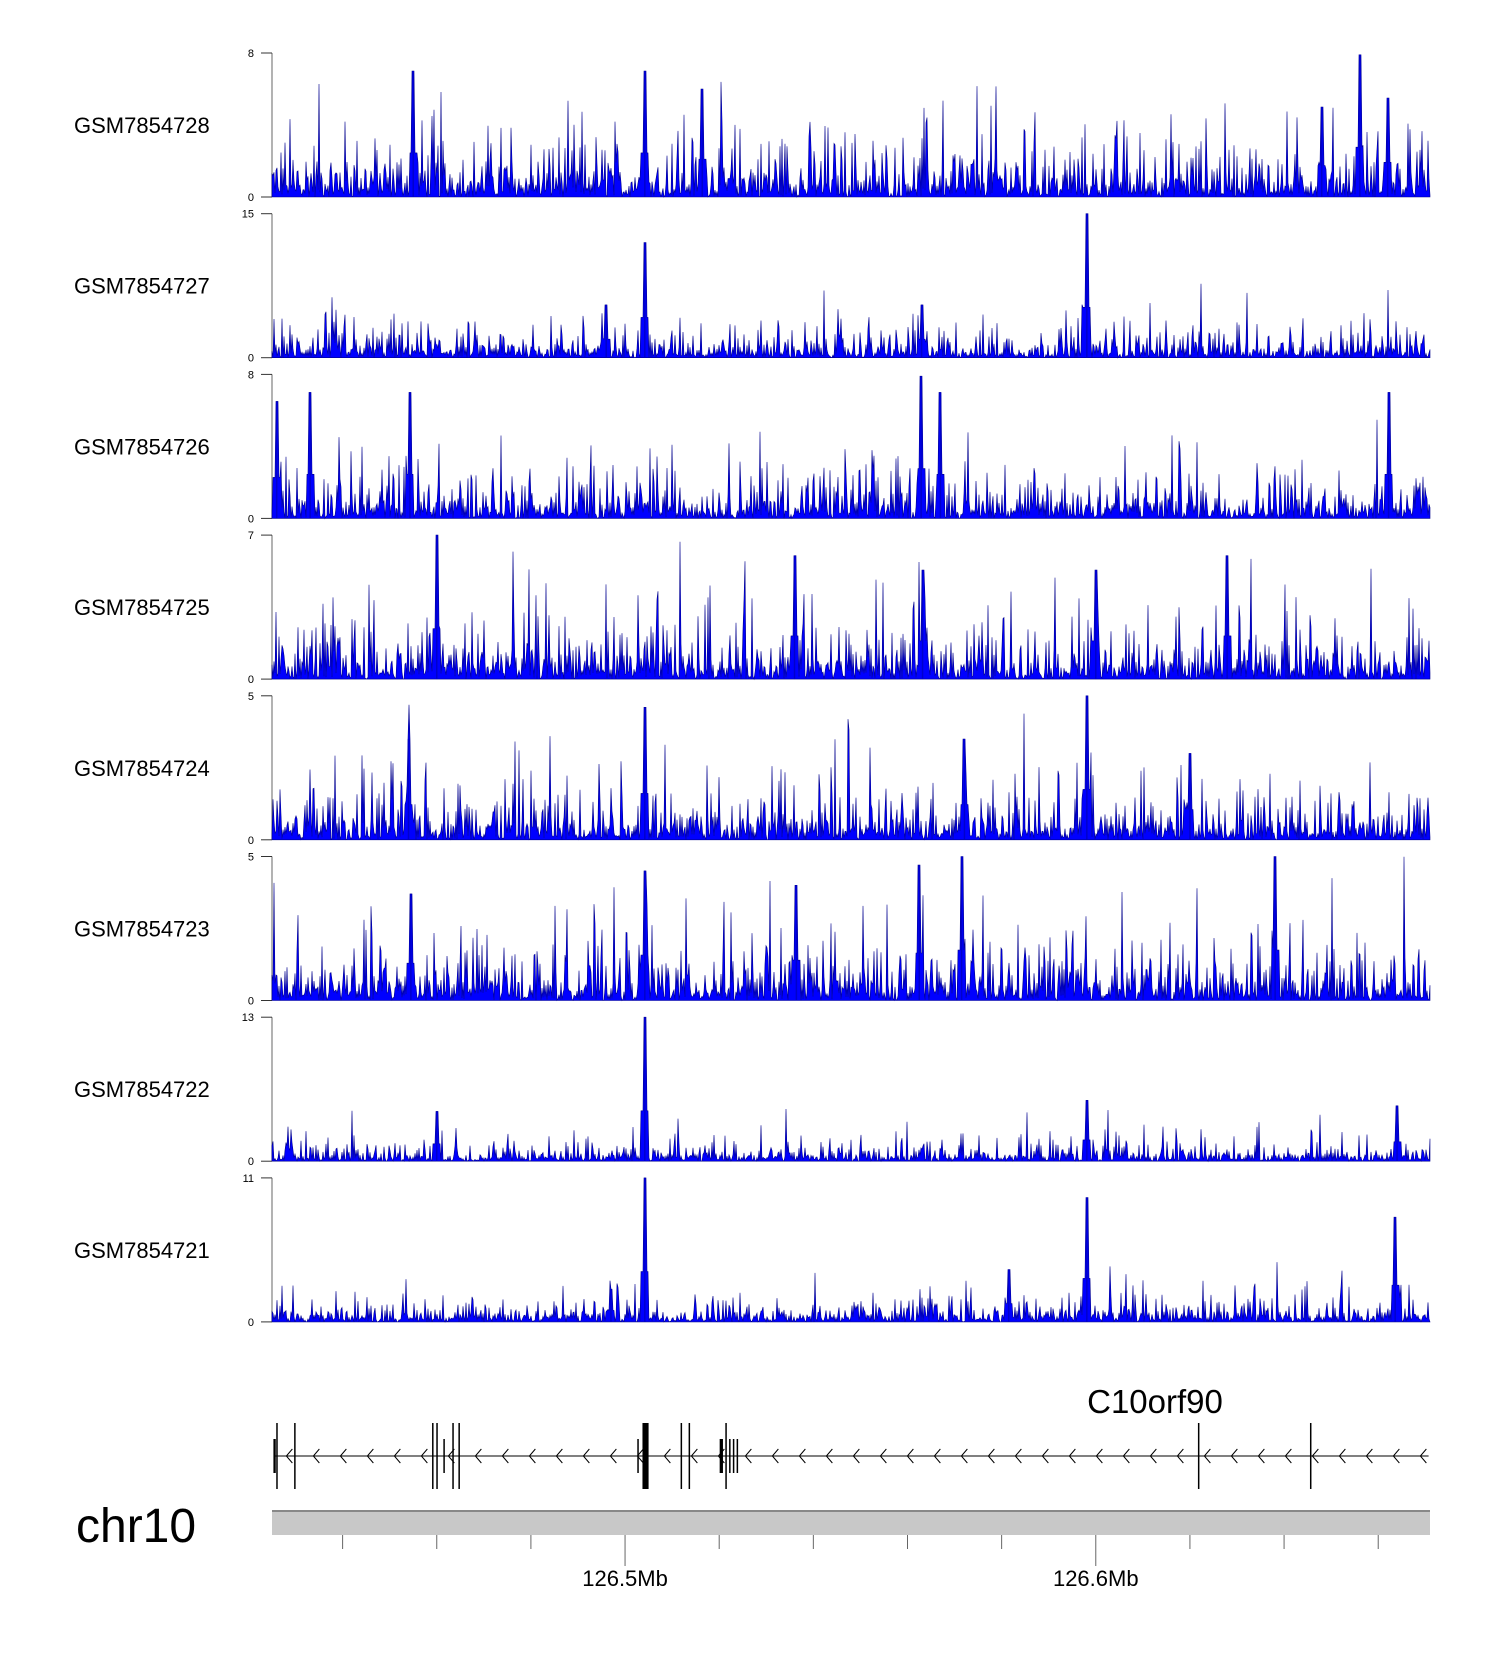 This screenshot has width=1500, height=1660. Describe the element at coordinates (248, 215) in the screenshot. I see `y-tick-label: 15` at that location.